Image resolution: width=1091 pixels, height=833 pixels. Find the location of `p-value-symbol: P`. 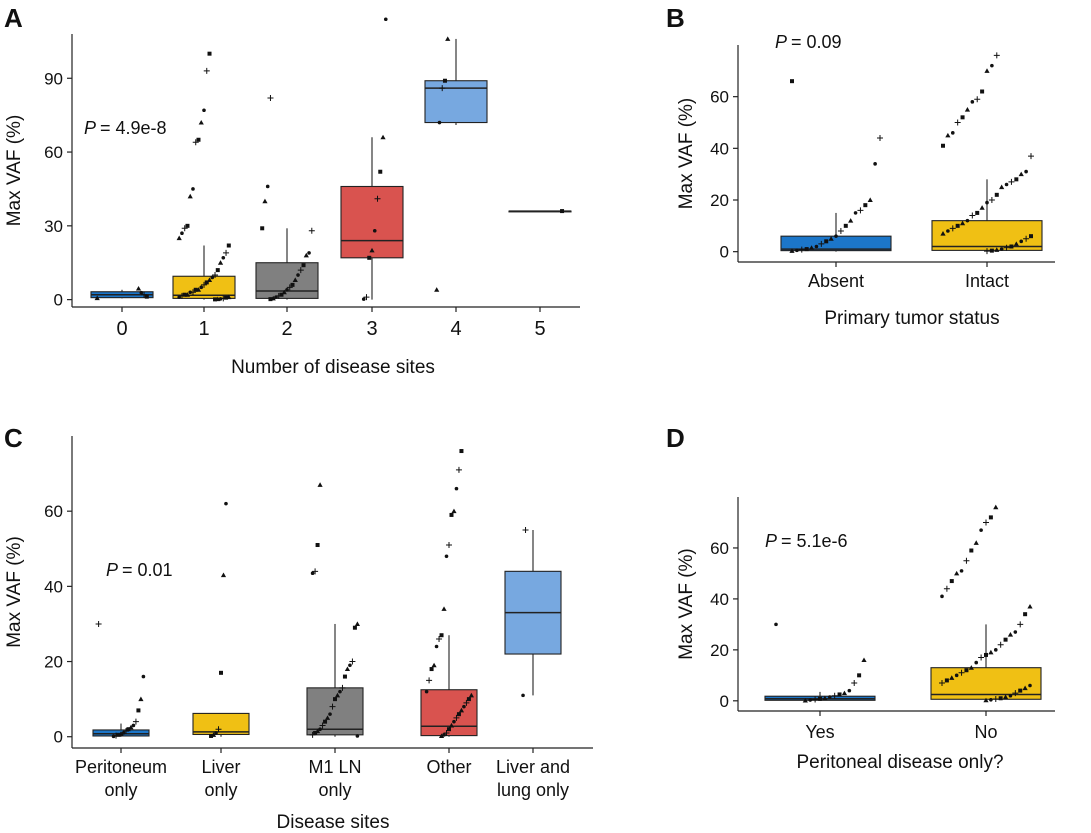

p-value-symbol: P is located at coordinates (112, 570).